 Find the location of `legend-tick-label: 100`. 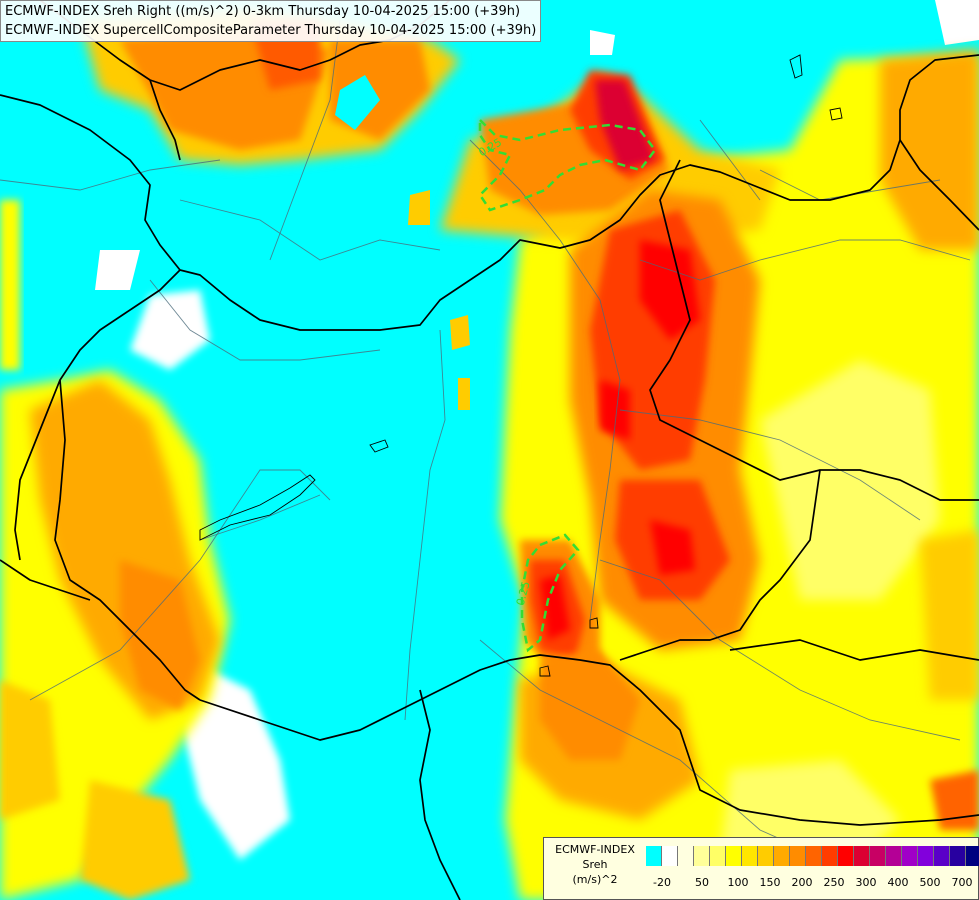

legend-tick-label: 100 is located at coordinates (738, 882).